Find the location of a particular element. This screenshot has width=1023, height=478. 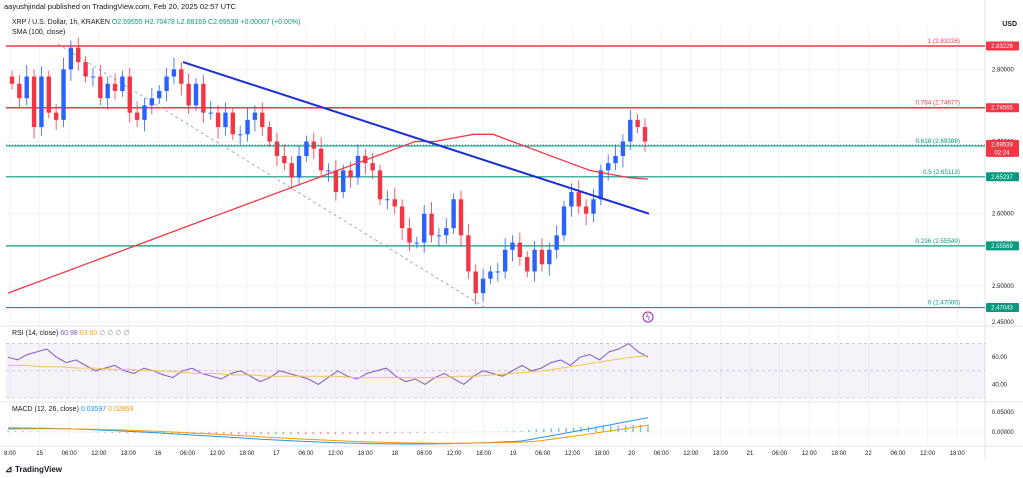

symbol-name: XRP / U.S. Dollar, 1h, KRAKEN is located at coordinates (61, 22).